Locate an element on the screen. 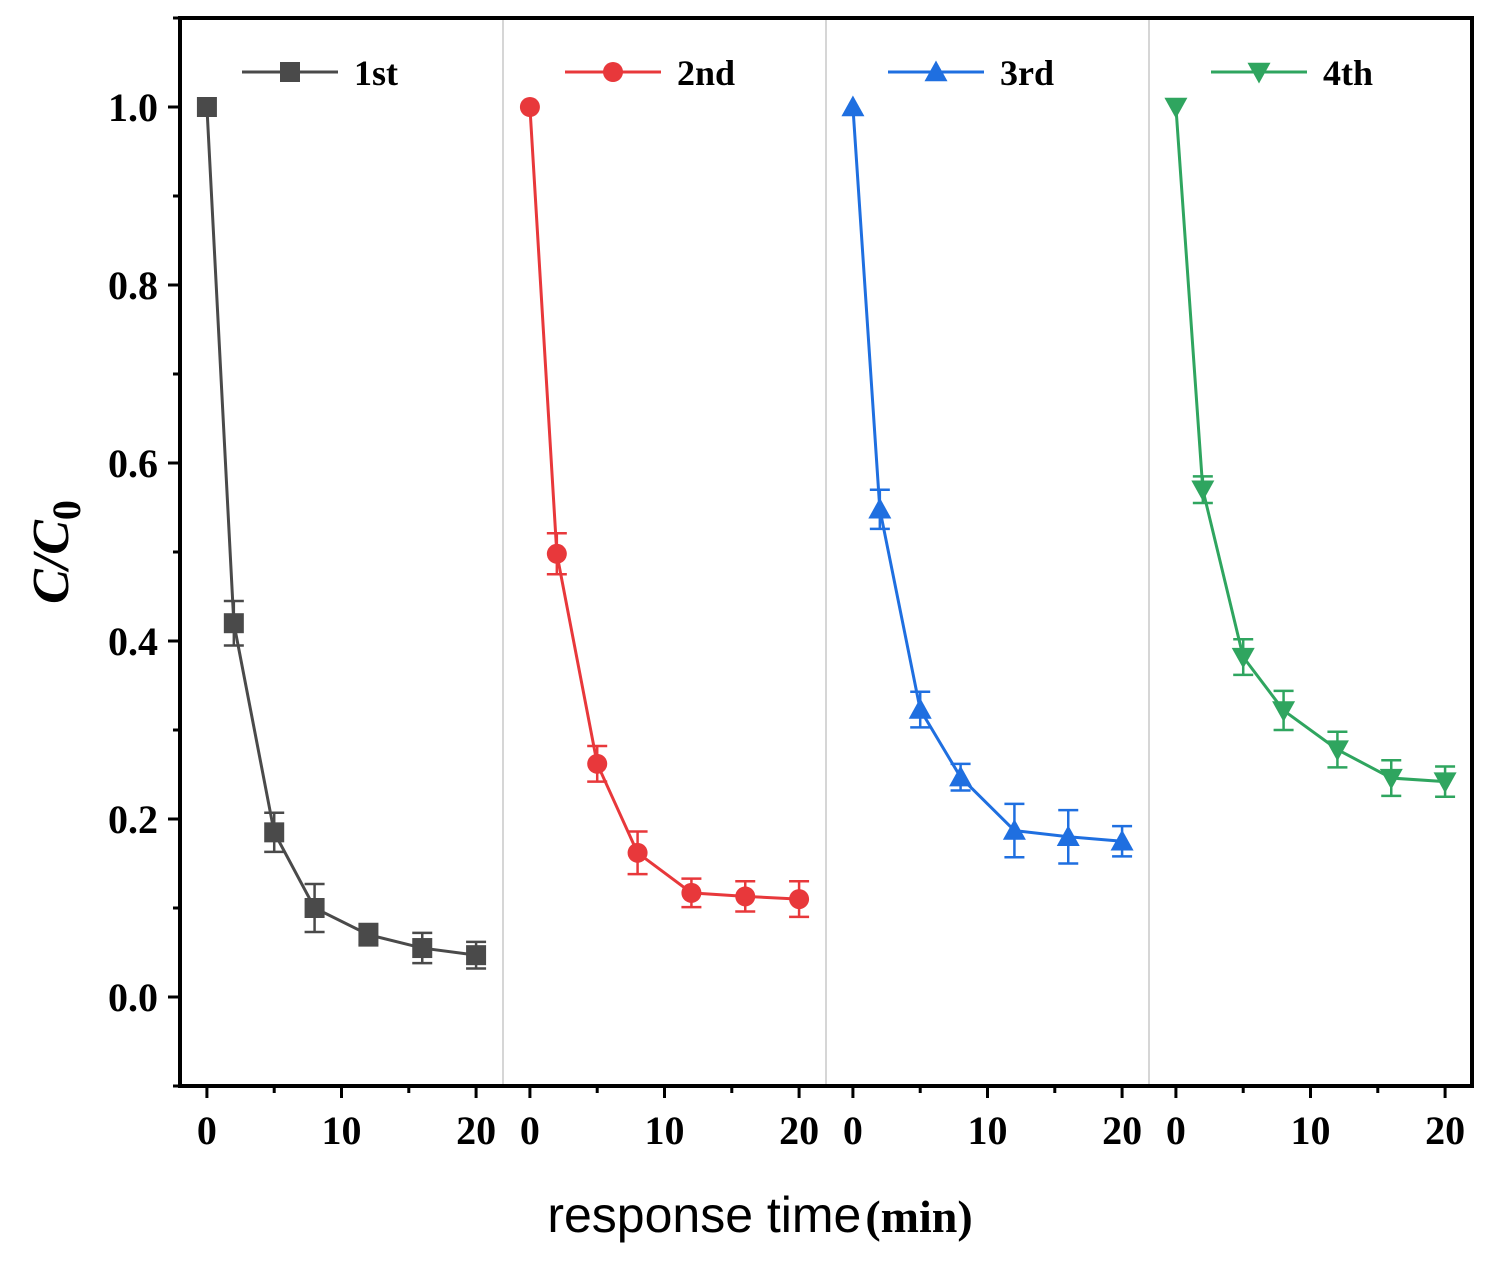 This screenshot has height=1264, width=1494. y-tick-label: 0.8 is located at coordinates (133, 285).